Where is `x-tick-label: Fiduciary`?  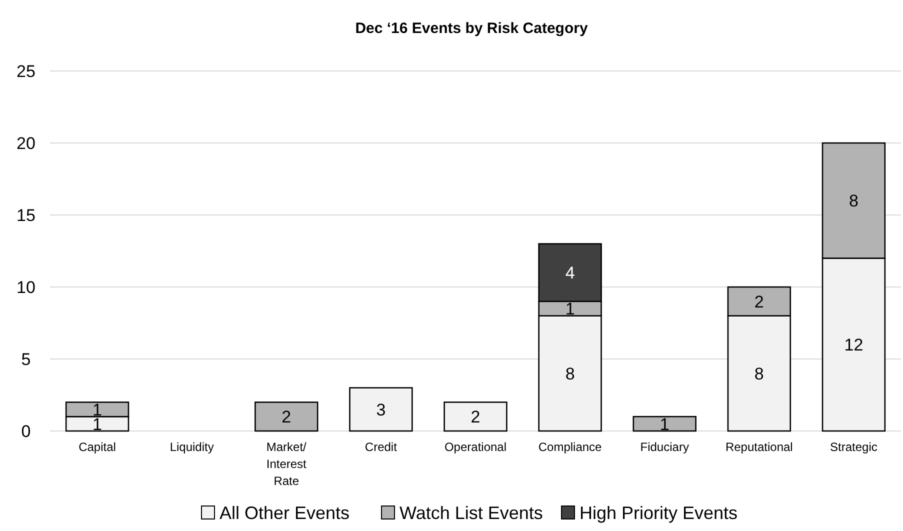 x-tick-label: Fiduciary is located at coordinates (664, 447).